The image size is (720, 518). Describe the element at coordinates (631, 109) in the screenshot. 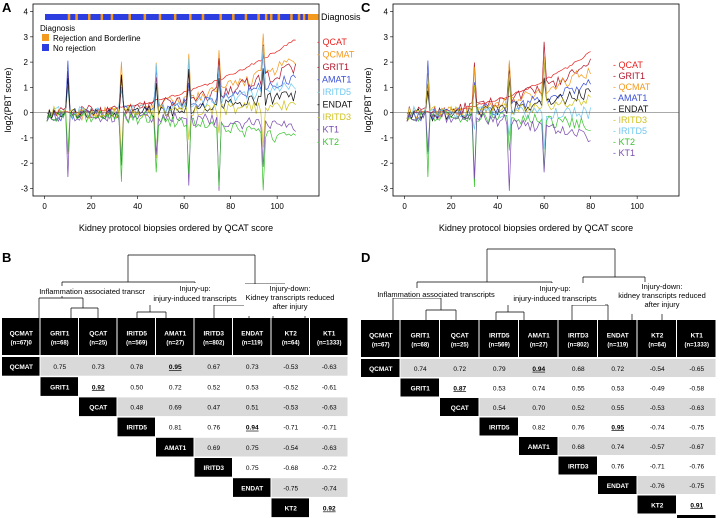

I see `series-label-endat: - ENDAT` at that location.